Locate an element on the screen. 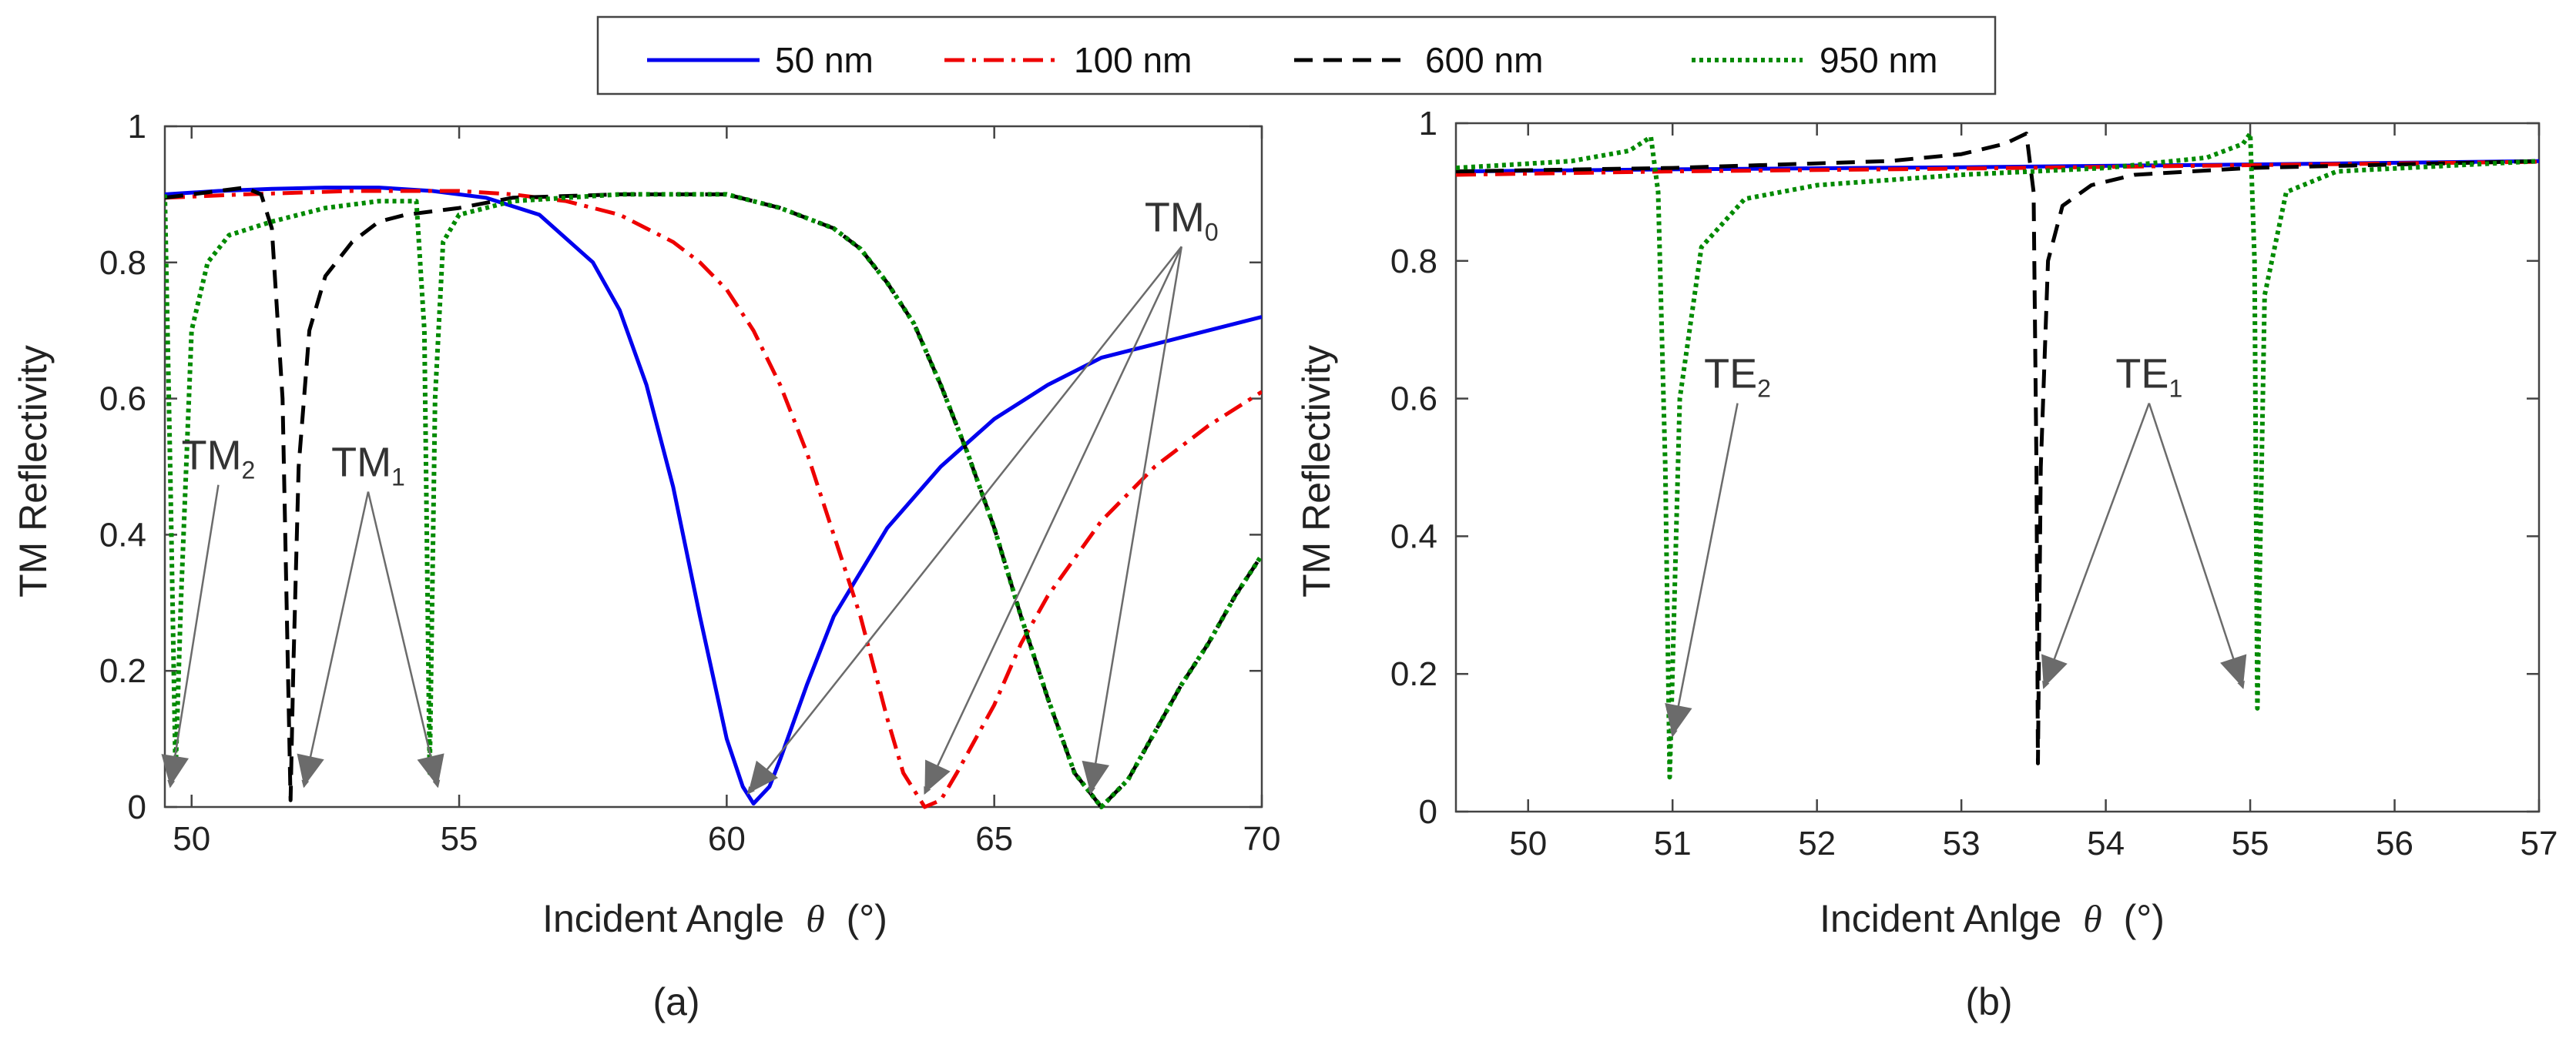 The image size is (2576, 1038). panel-b-xlabel: Incident Anlge θ (°) is located at coordinates (1992, 919).